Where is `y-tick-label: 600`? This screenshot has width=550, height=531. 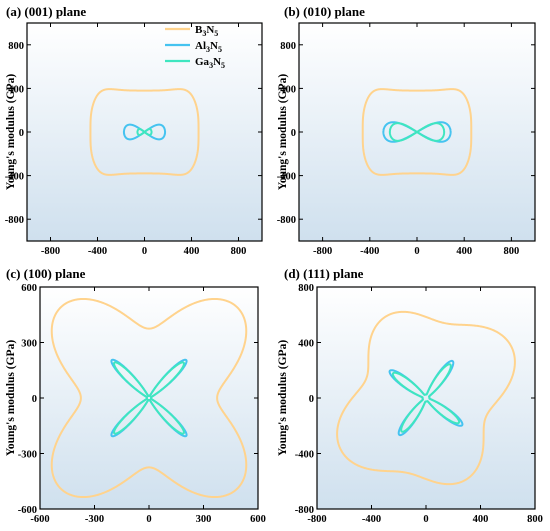
y-tick-label: 600 is located at coordinates (29, 288).